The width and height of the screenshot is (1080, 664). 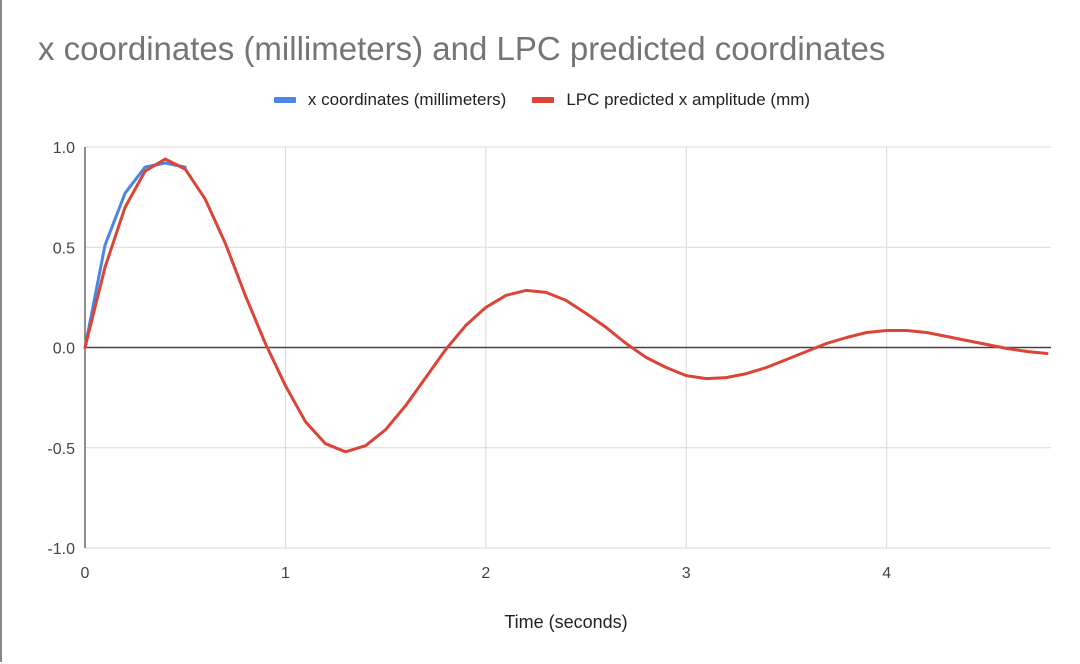 What do you see at coordinates (64, 349) in the screenshot?
I see `y-tick-label: 0.0` at bounding box center [64, 349].